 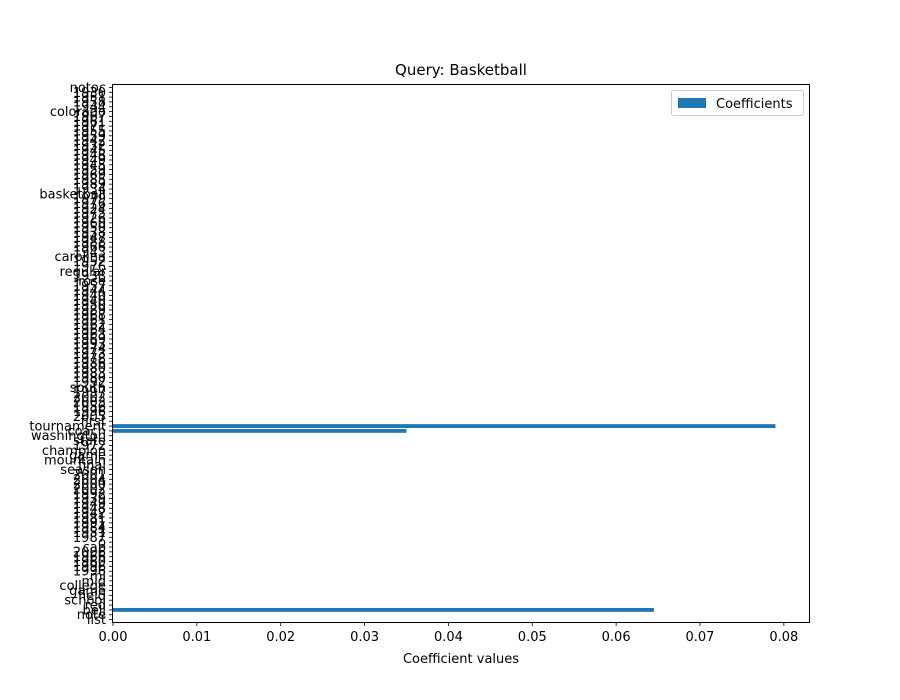 I want to click on y-tick-label-25: 1939, so click(x=89, y=499).